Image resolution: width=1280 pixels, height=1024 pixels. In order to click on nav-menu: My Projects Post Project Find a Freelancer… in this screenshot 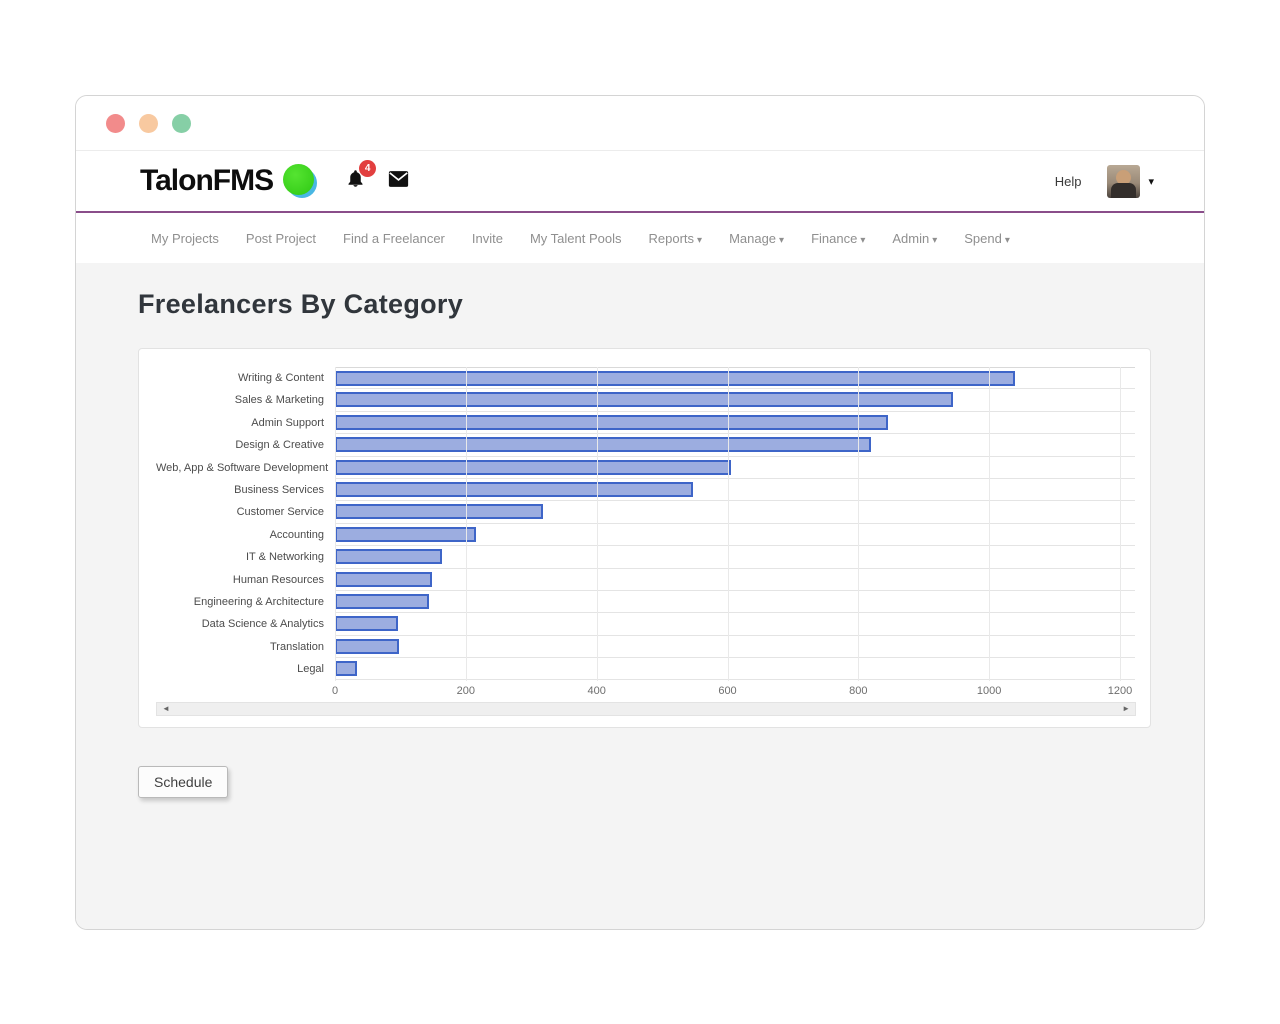, I will do `click(640, 238)`.